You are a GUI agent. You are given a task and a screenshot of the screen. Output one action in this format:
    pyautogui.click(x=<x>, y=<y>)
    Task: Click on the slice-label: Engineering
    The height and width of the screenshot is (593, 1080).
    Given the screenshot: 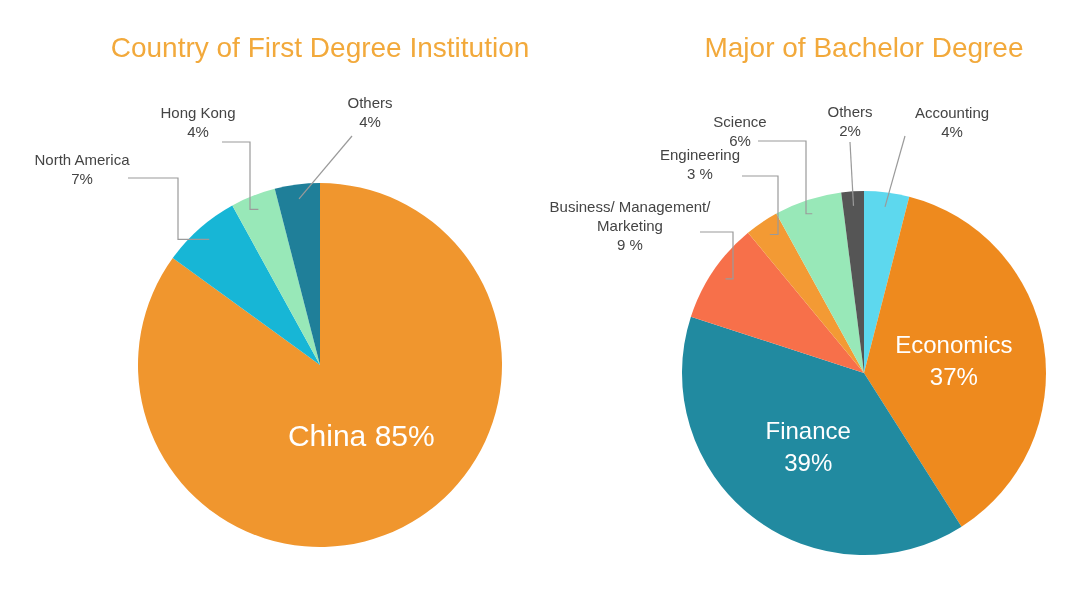 What is the action you would take?
    pyautogui.click(x=700, y=154)
    